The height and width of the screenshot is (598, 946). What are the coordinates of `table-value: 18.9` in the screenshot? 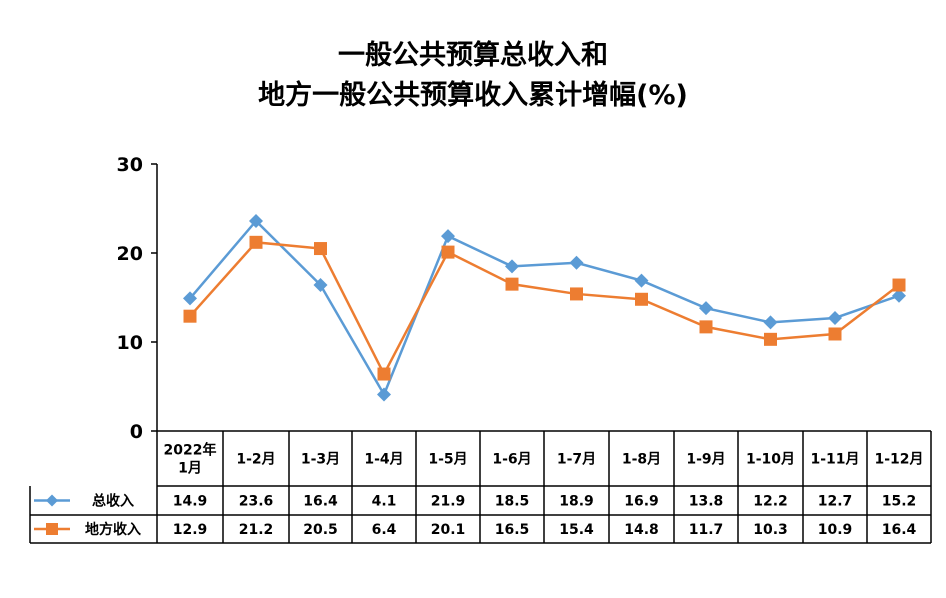 It's located at (576, 502).